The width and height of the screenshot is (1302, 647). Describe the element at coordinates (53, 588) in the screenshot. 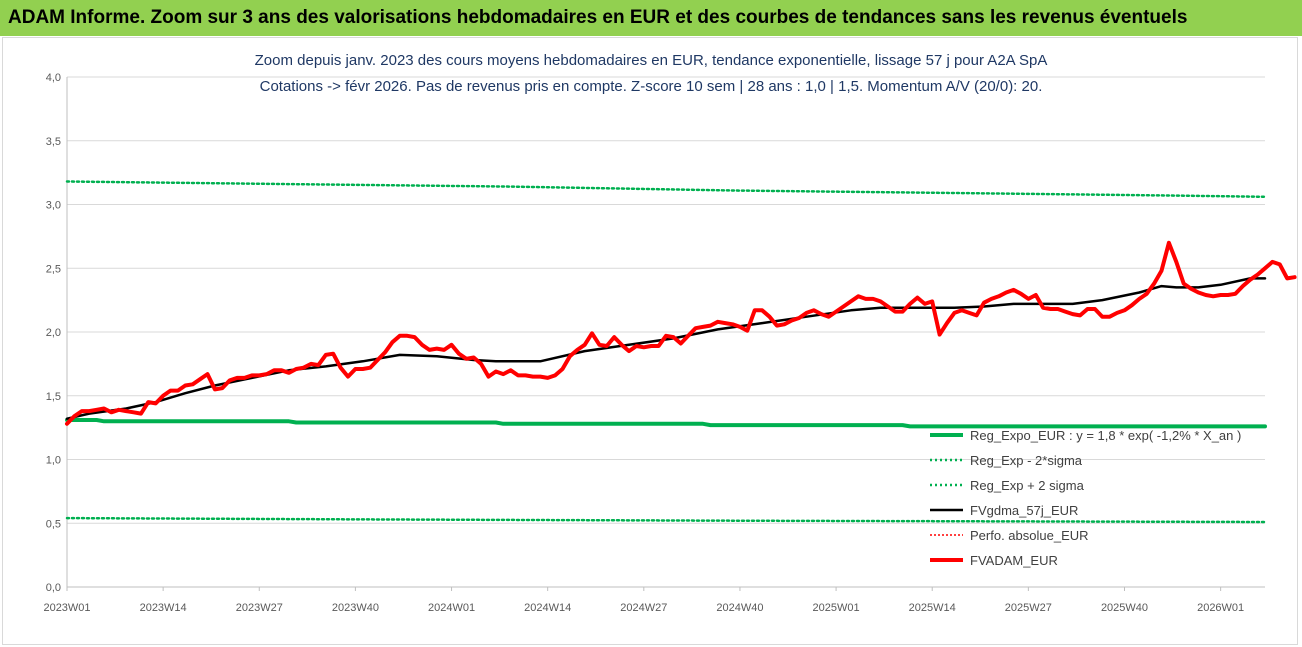

I see `y-tick-label: 0,0` at that location.